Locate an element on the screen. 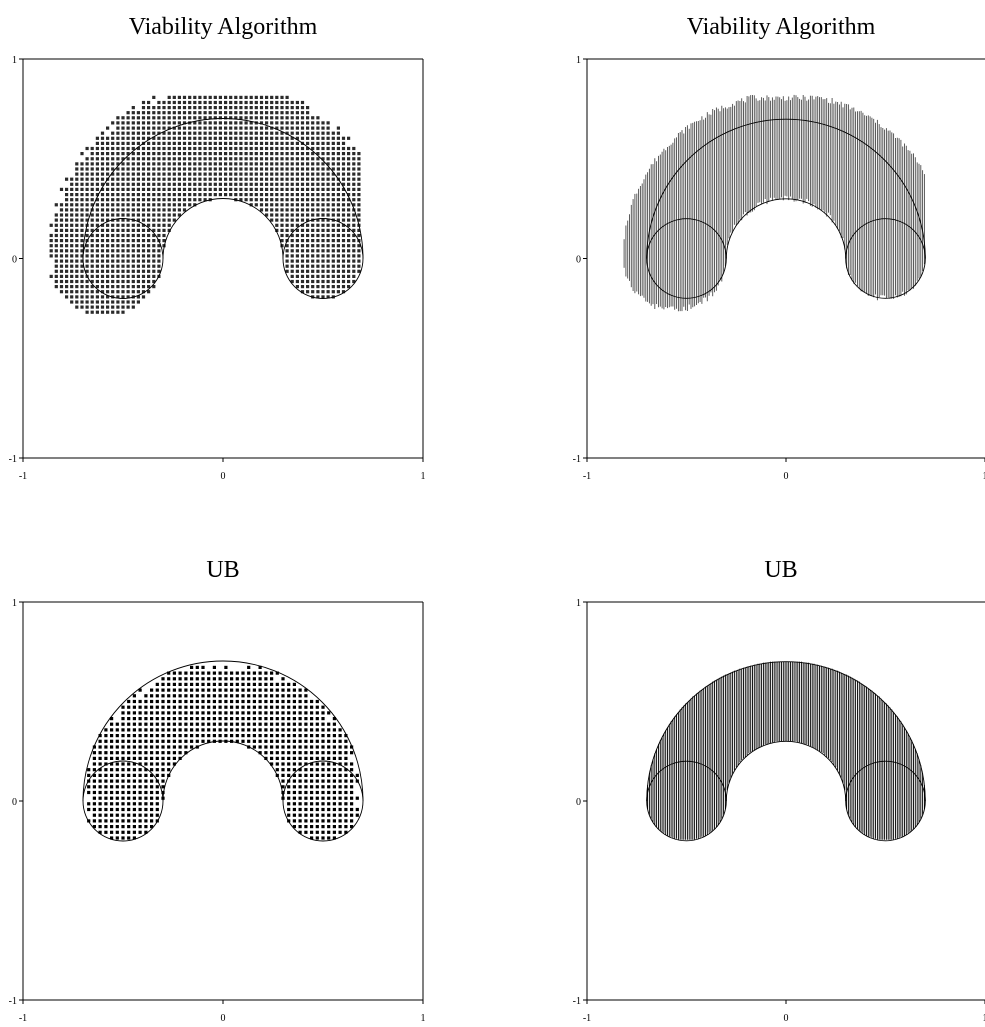 This screenshot has height=1027, width=985. x-tick-label: -1 is located at coordinates (23, 1018).